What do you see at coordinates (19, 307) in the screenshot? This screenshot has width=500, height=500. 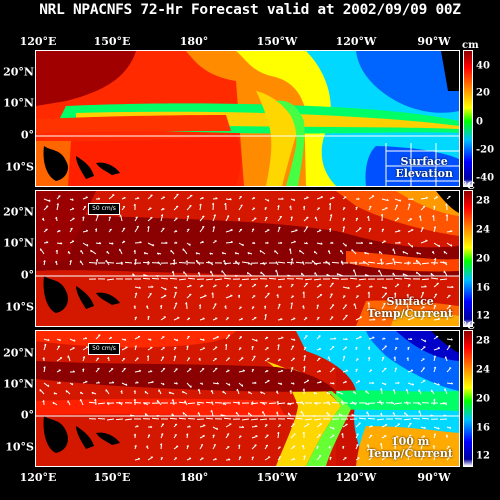 I see `lat-label-10s-p2: 10°S` at bounding box center [19, 307].